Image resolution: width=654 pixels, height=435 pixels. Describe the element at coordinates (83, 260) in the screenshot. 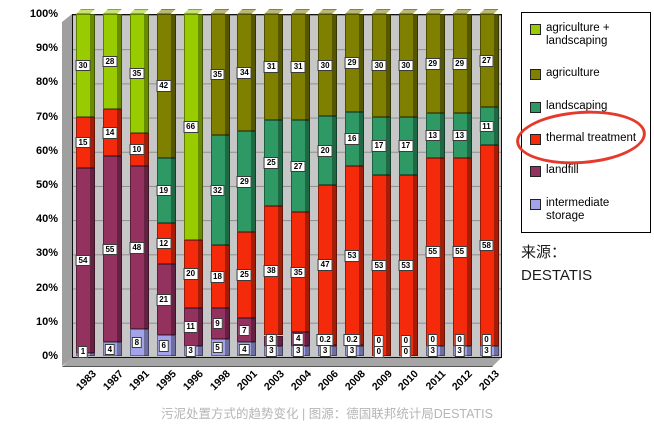

I see `value-label-landfill-1983: 54` at that location.